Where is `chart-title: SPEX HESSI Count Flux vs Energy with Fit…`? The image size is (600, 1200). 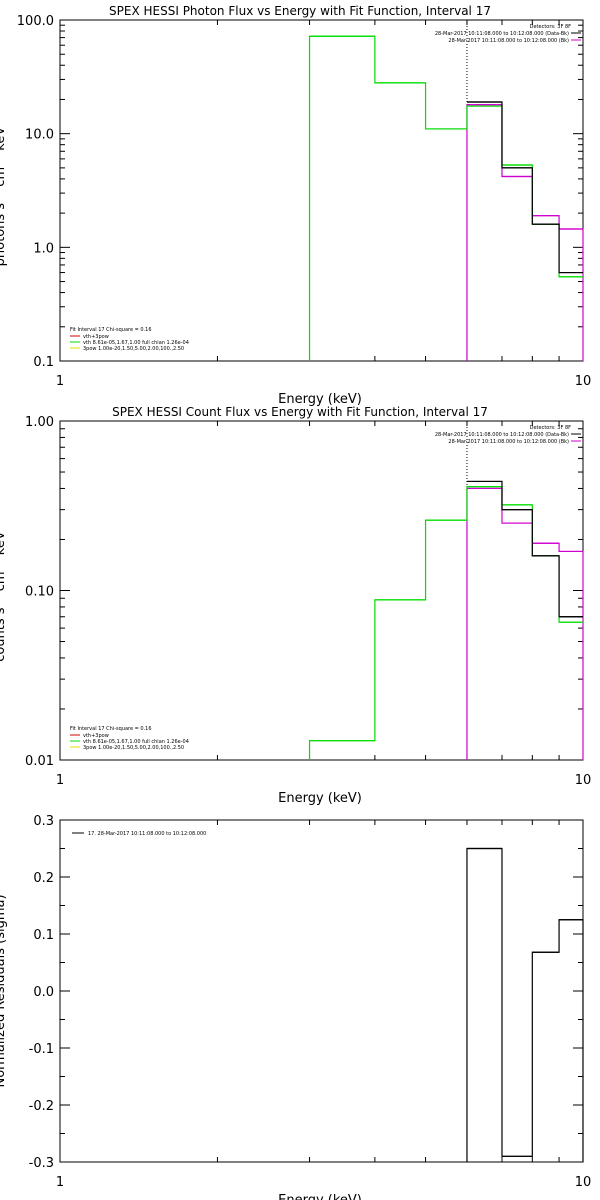
chart-title: SPEX HESSI Count Flux vs Energy with Fit… is located at coordinates (300, 412).